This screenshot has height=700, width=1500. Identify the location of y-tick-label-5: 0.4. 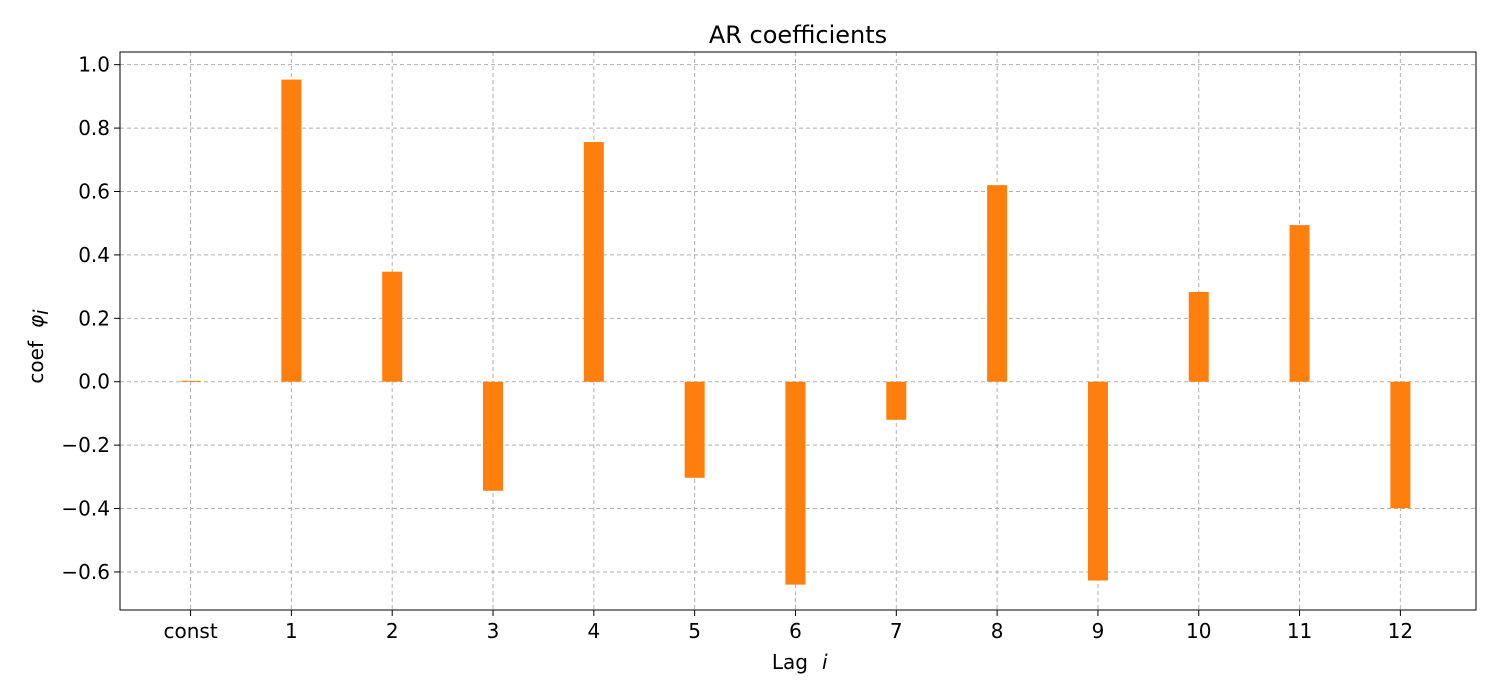
(94, 255).